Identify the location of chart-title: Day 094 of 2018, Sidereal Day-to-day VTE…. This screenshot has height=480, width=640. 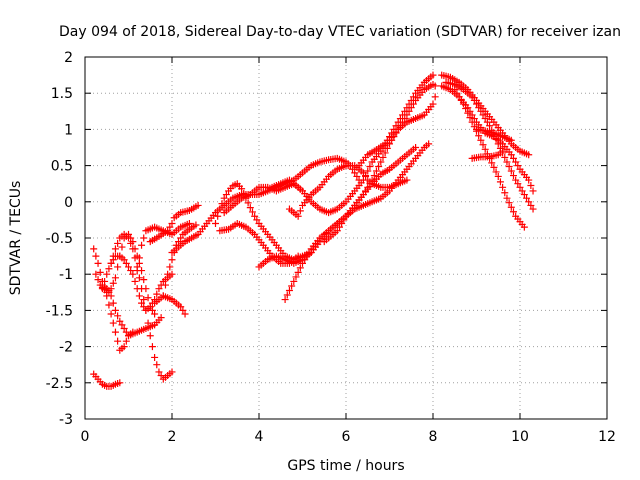
(340, 32).